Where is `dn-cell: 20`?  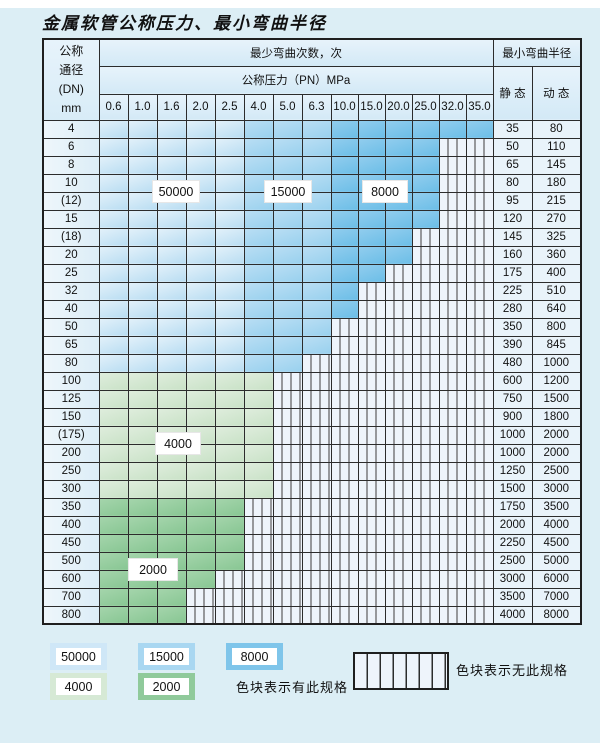 dn-cell: 20 is located at coordinates (71, 255).